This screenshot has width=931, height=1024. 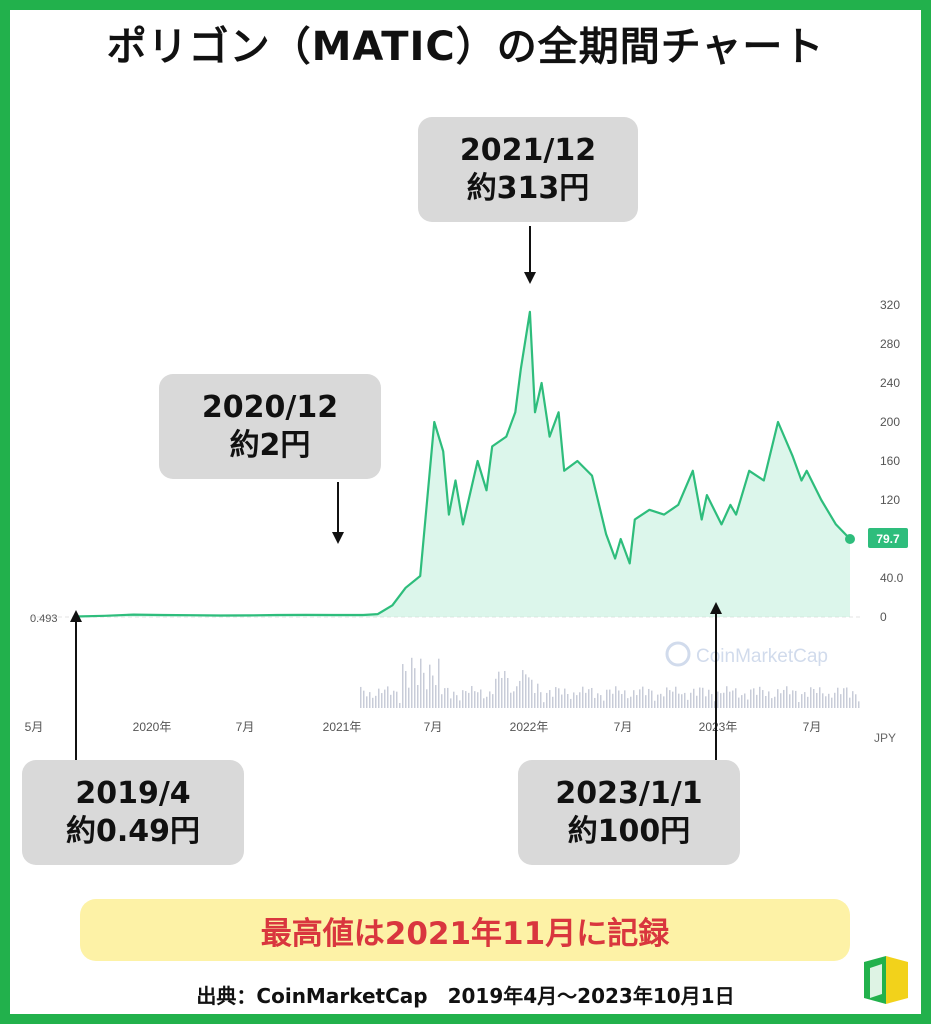 I want to click on current-value-badge, so click(x=888, y=538).